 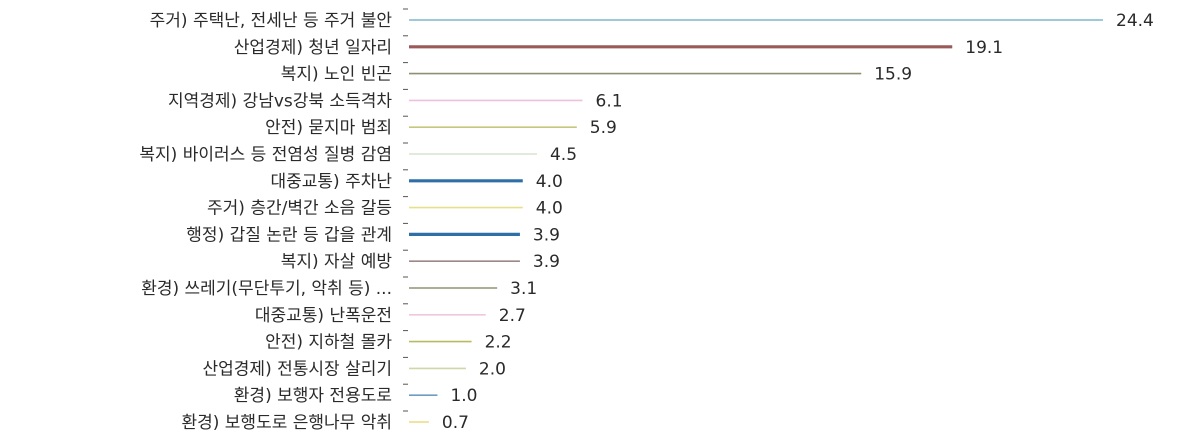 What do you see at coordinates (328, 128) in the screenshot?
I see `category-label: 안전) 묻지마 범죄` at bounding box center [328, 128].